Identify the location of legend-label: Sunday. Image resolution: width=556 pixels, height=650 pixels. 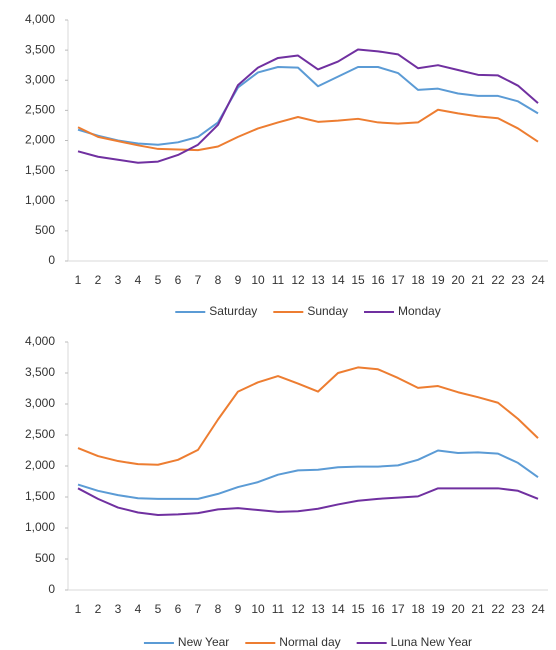
(327, 311).